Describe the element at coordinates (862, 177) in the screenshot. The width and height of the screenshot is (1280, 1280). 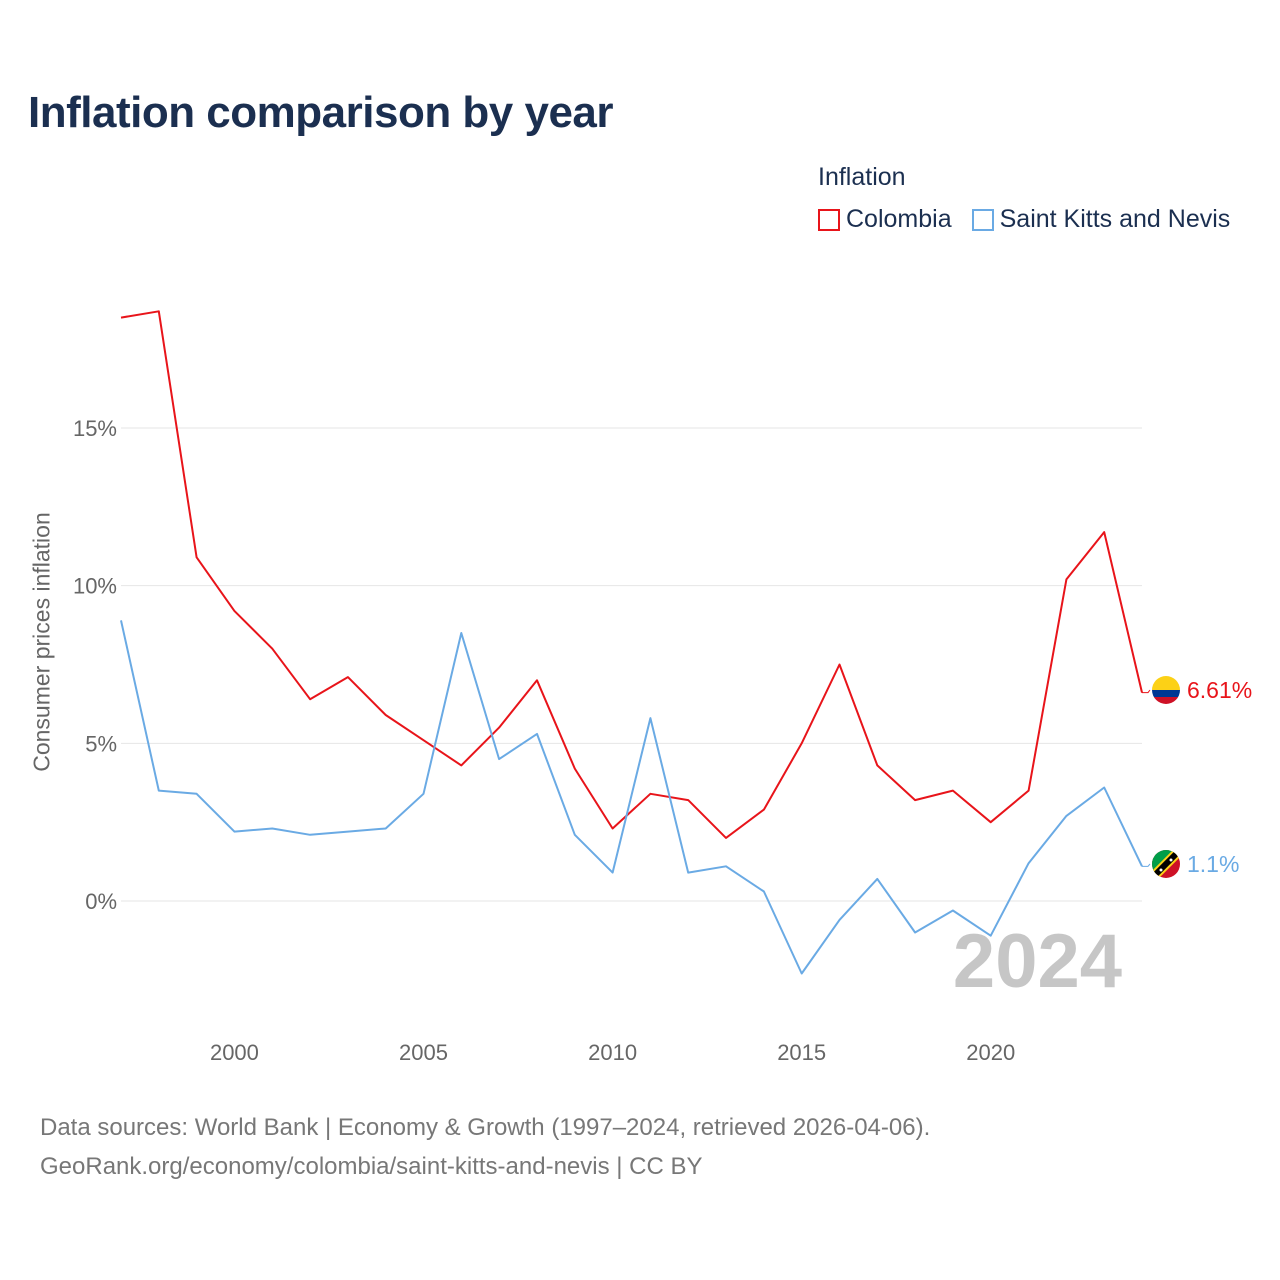
I see `legend-title: Inflation` at that location.